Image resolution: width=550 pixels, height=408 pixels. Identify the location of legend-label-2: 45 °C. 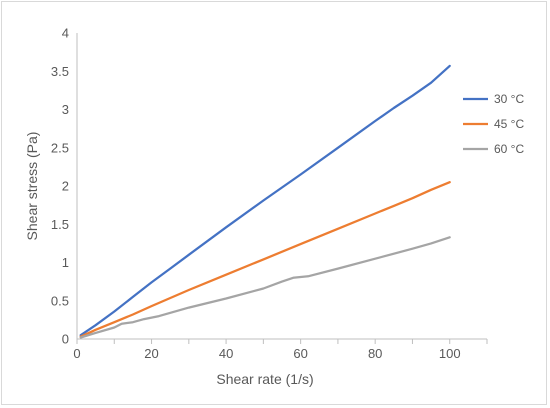
(509, 124).